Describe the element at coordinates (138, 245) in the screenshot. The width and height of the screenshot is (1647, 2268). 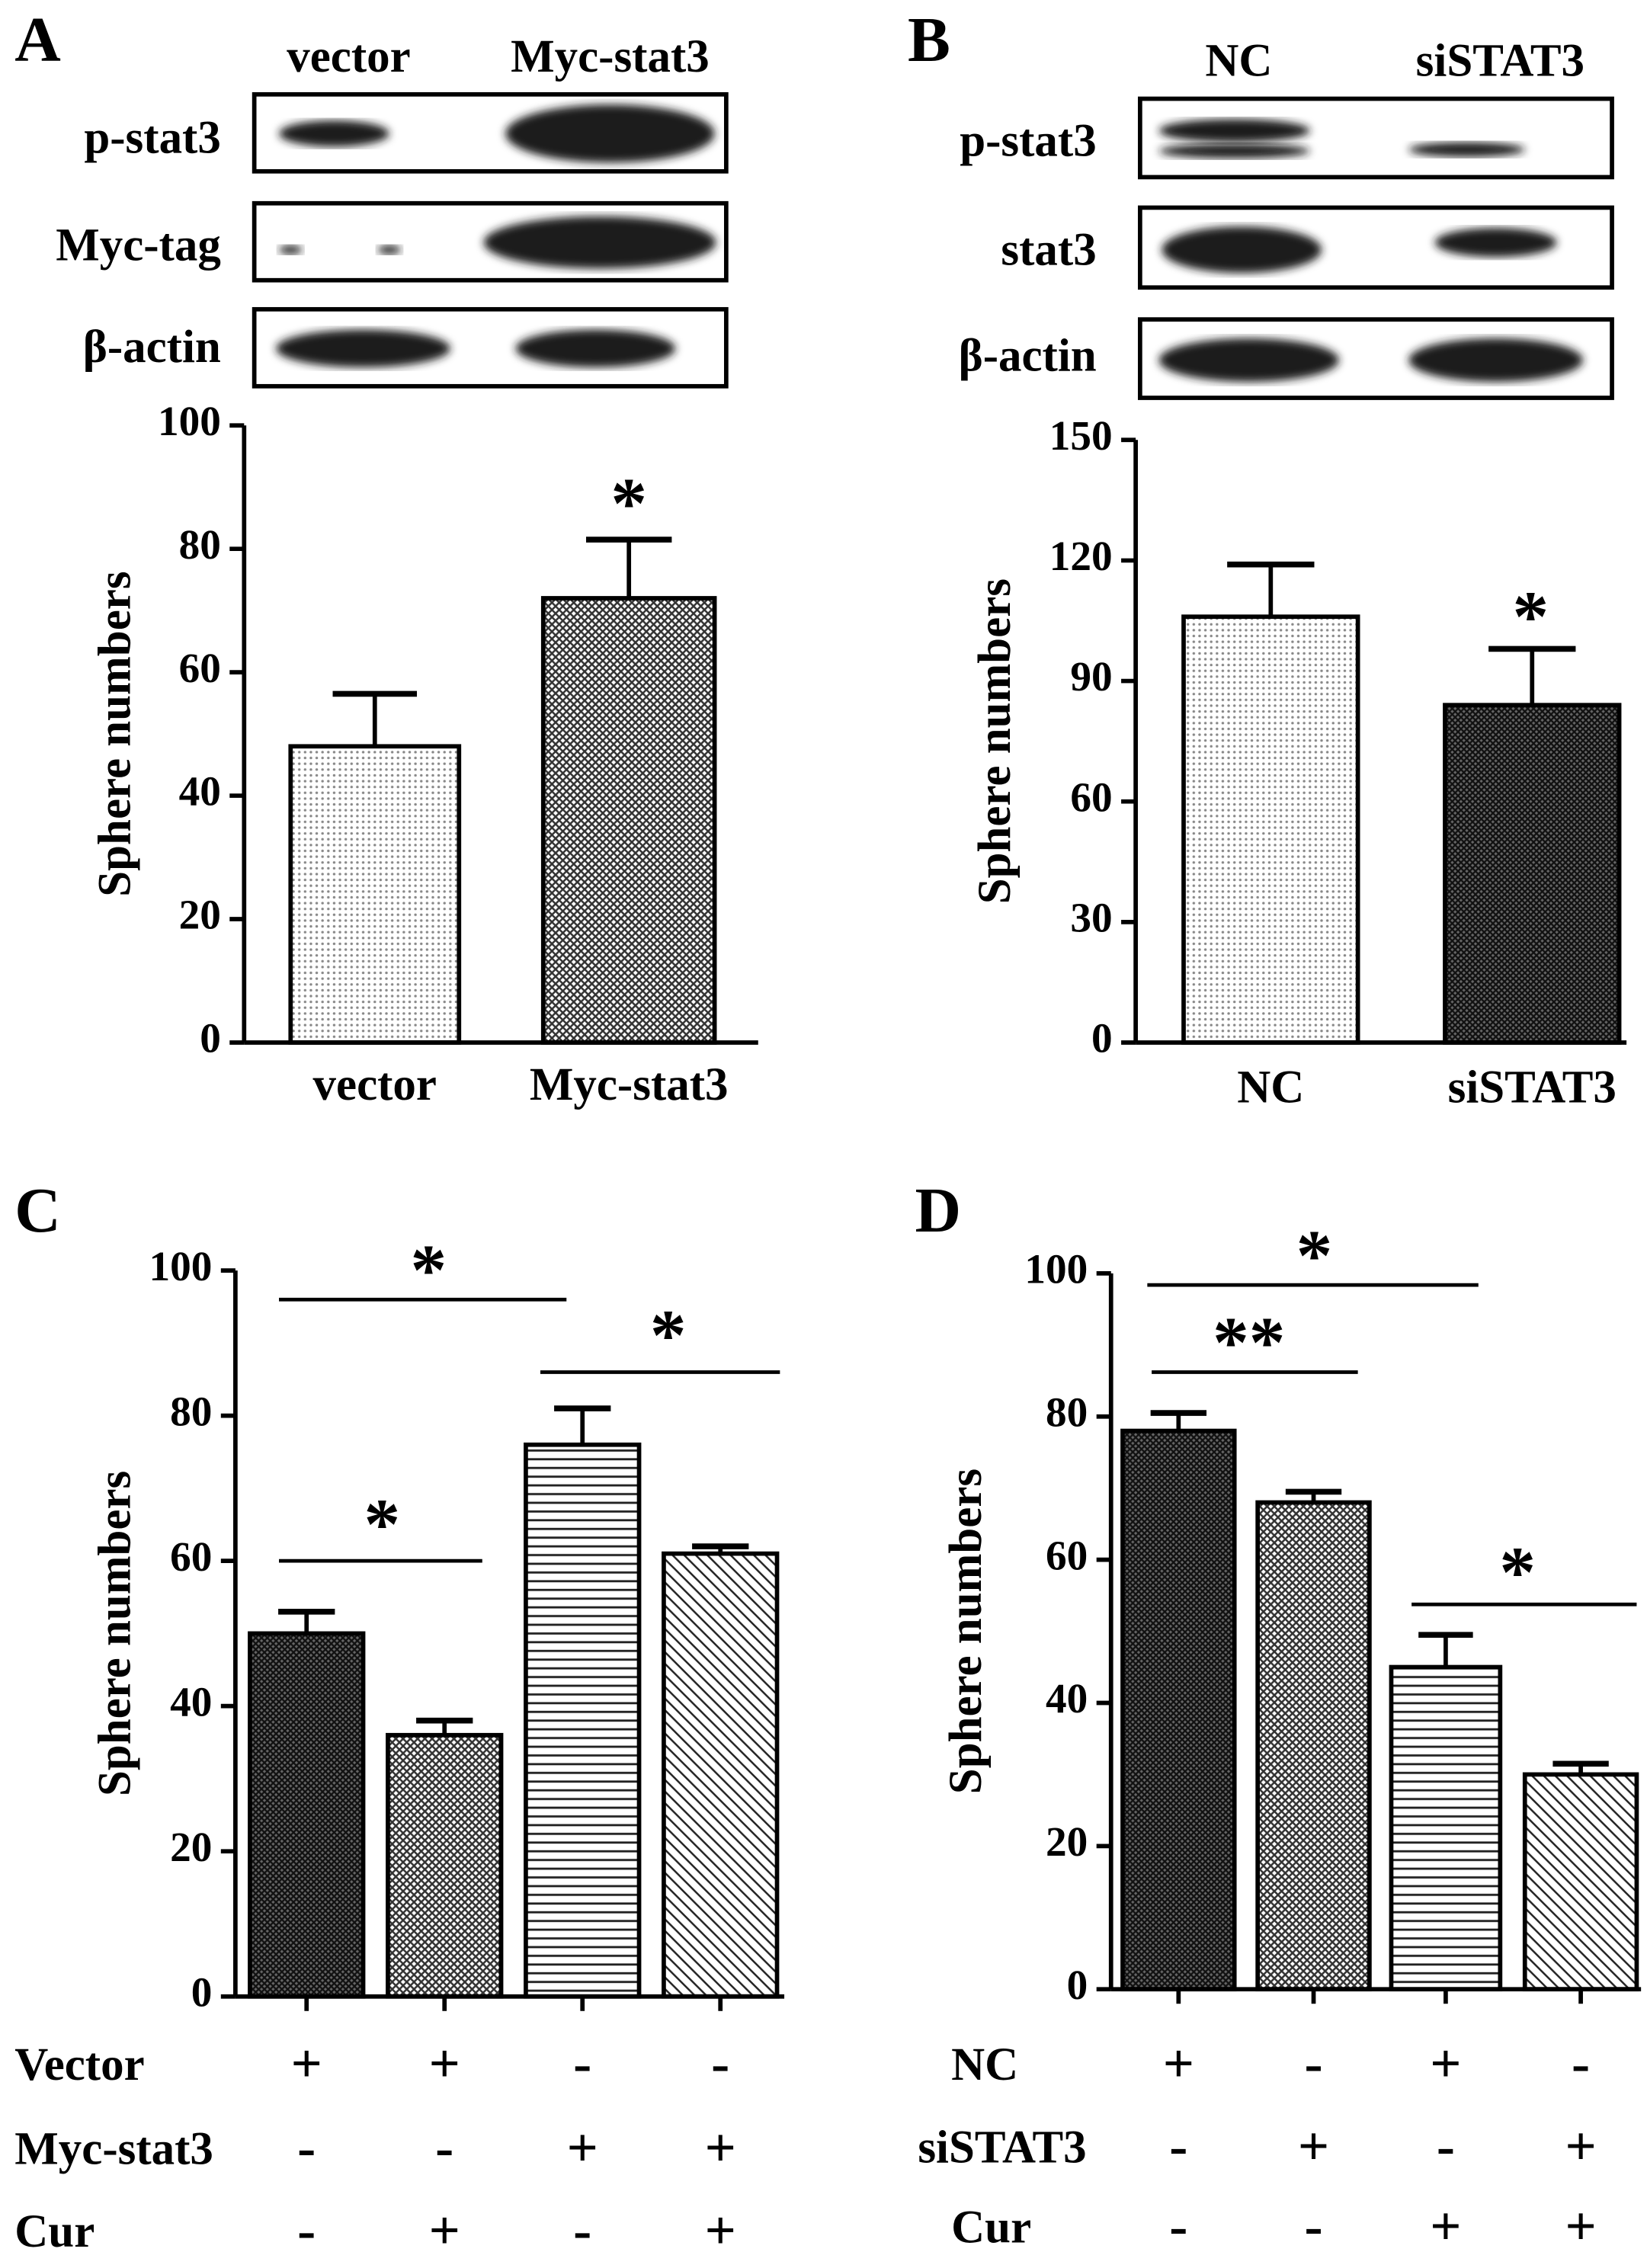
I see `row-label: Myc-tag` at that location.